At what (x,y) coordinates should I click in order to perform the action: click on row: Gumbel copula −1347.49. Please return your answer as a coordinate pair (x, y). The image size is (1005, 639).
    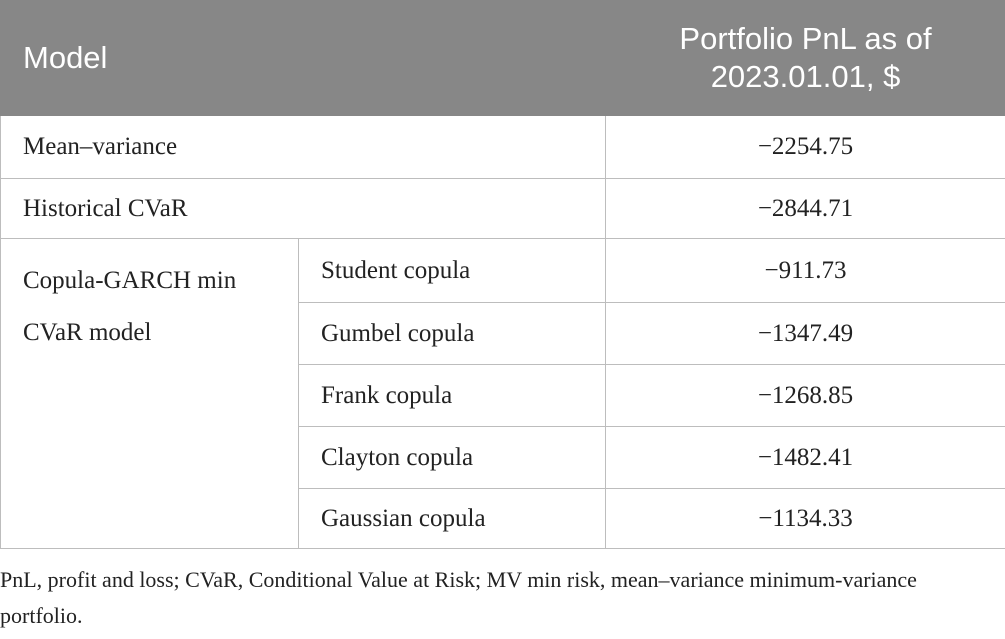
    Looking at the image, I should click on (503, 333).